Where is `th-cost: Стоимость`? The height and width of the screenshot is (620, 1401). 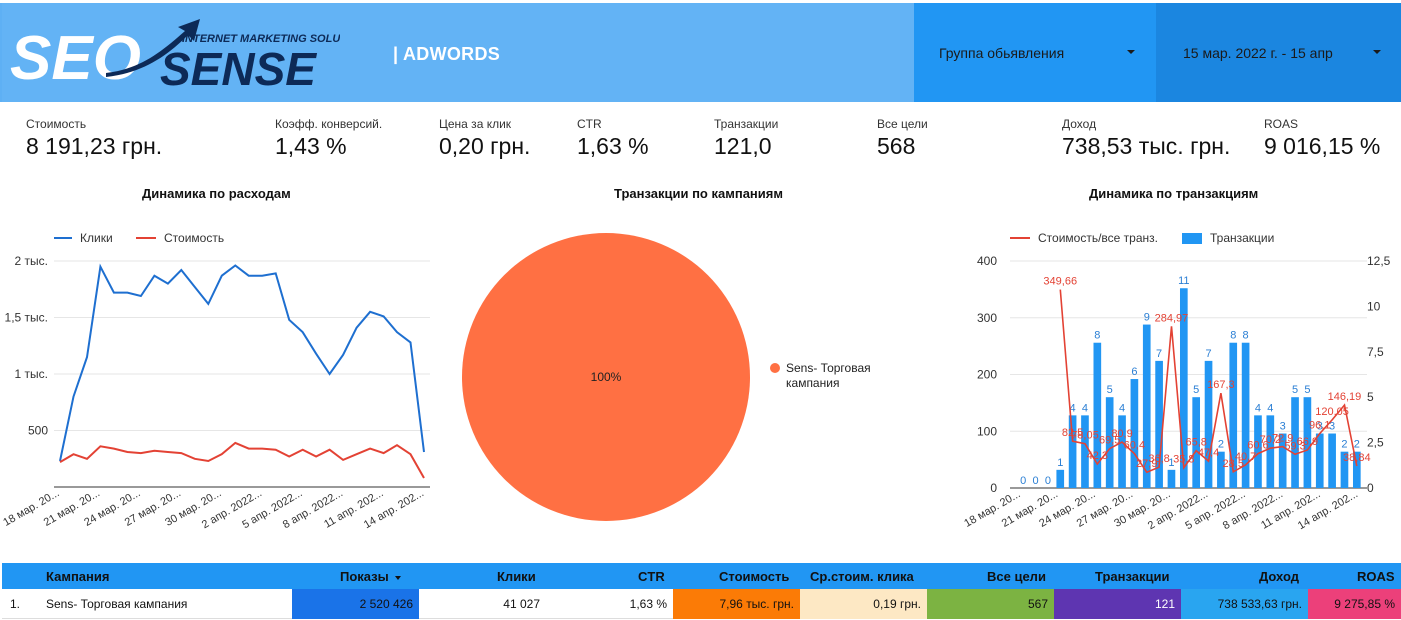 th-cost: Стоимость is located at coordinates (754, 576).